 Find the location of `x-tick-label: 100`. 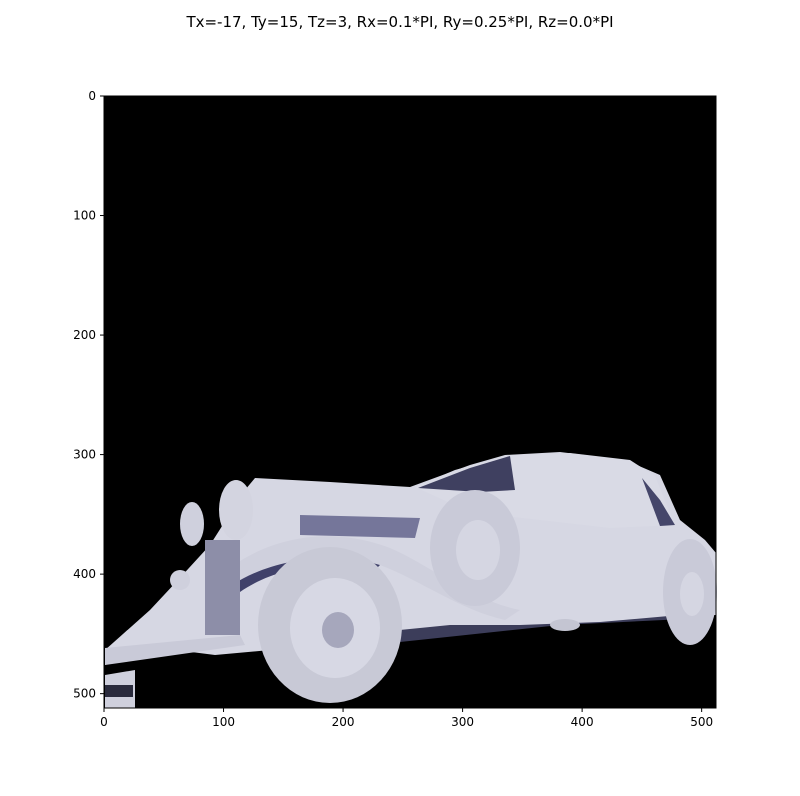

x-tick-label: 100 is located at coordinates (223, 722).